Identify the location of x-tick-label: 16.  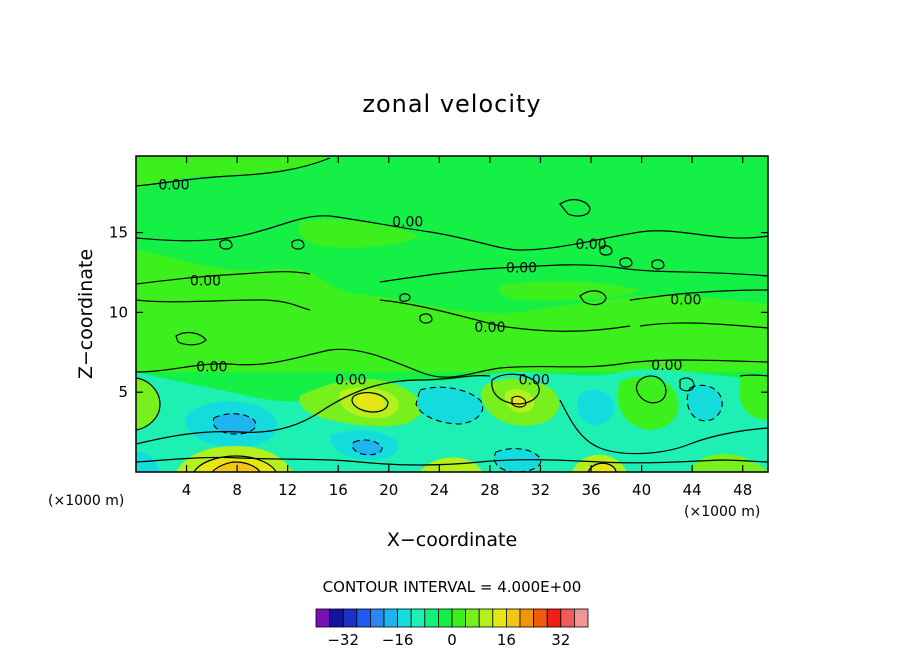
(338, 490).